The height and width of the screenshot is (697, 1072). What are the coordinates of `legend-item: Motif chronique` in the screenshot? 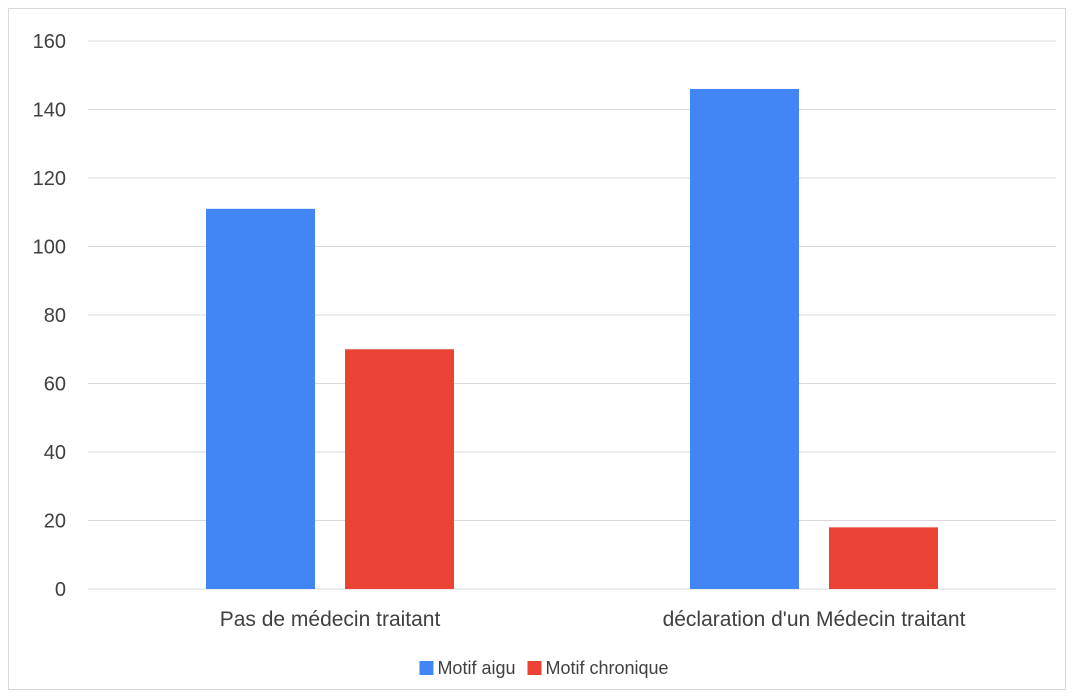 It's located at (598, 668).